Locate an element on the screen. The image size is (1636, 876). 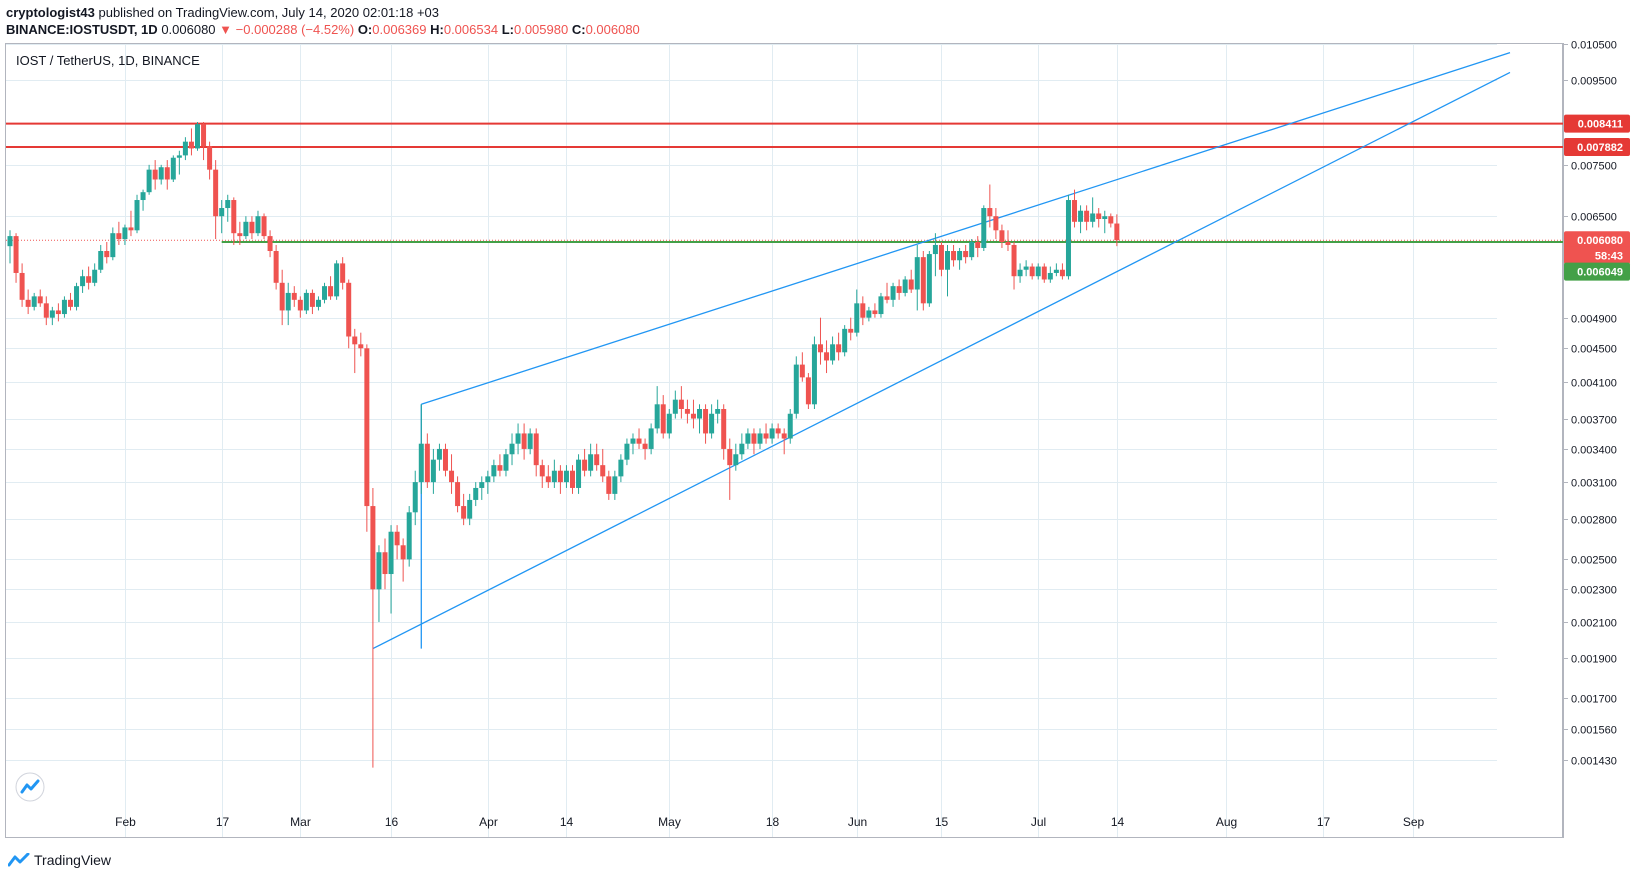
author-name: cryptologist43 is located at coordinates (50, 12).